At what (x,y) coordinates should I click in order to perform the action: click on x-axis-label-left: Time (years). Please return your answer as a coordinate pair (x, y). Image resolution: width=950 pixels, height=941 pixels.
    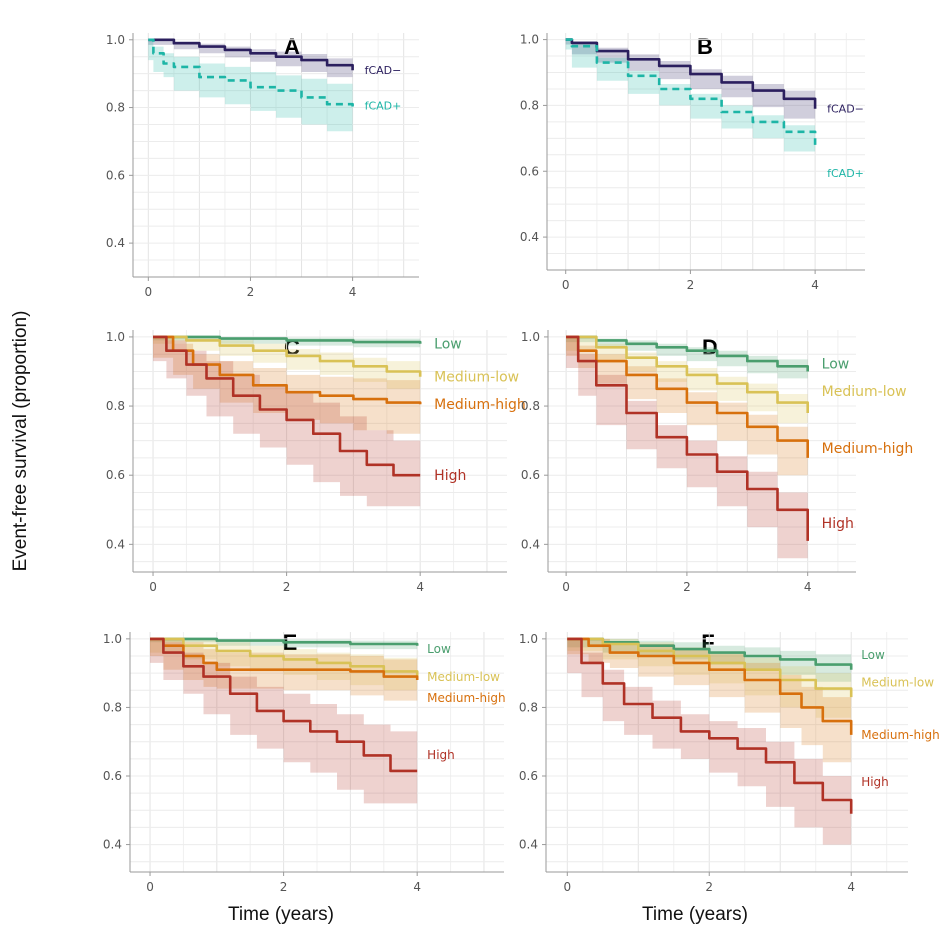
    Looking at the image, I should click on (281, 914).